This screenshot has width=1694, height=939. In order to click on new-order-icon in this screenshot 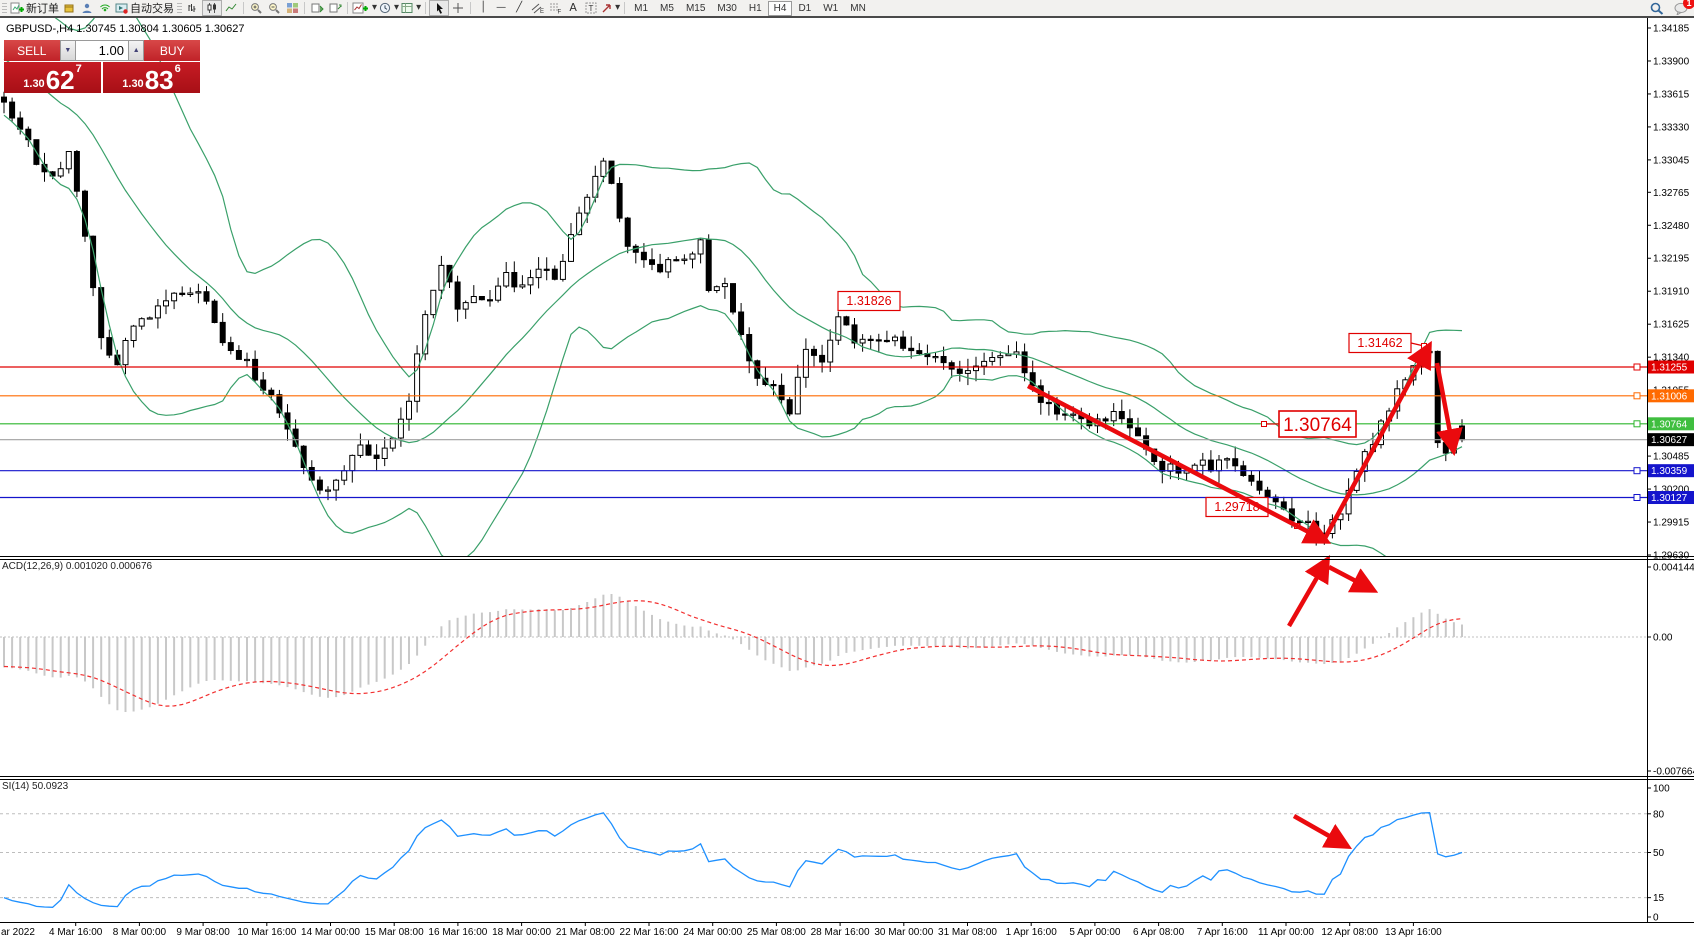, I will do `click(17, 8)`.